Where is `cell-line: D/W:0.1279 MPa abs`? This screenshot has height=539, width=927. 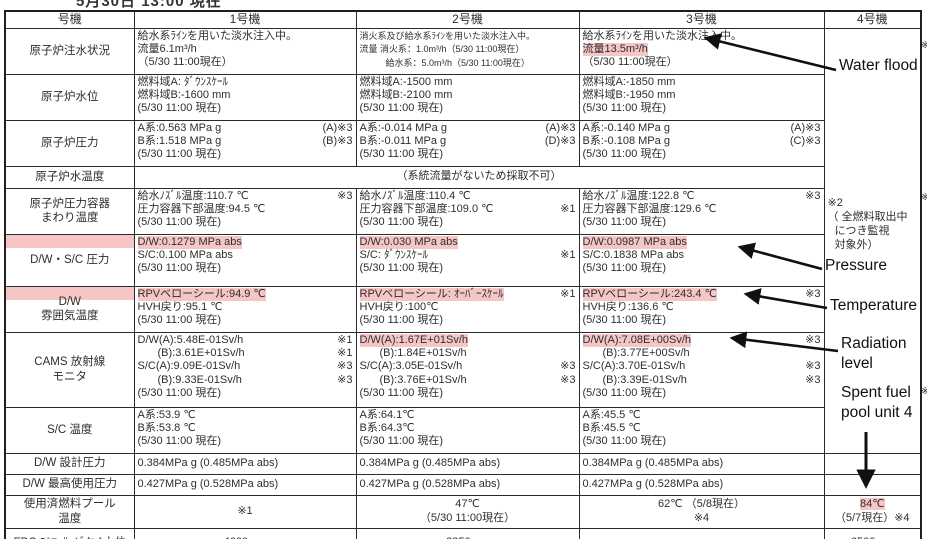
cell-line: D/W:0.1279 MPa abs is located at coordinates (245, 242).